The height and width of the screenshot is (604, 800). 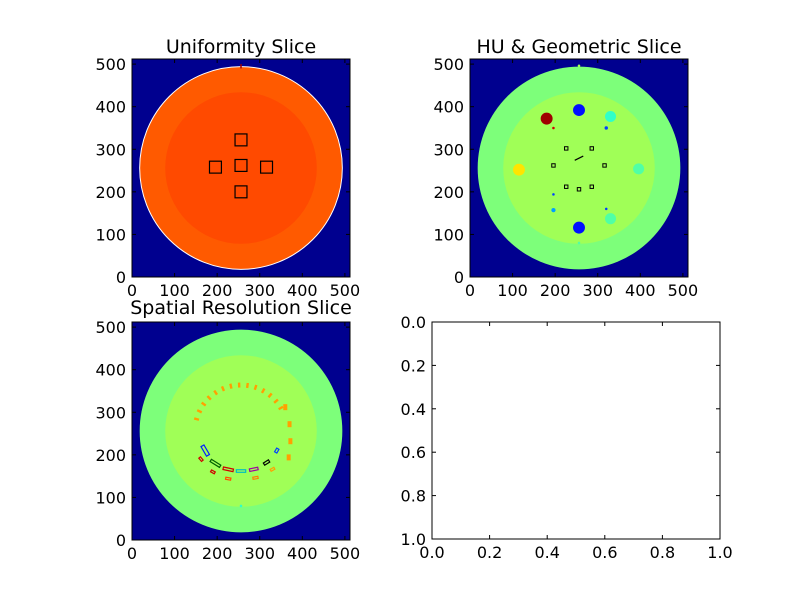 I want to click on x-tick-label: 0.0, so click(x=431, y=552).